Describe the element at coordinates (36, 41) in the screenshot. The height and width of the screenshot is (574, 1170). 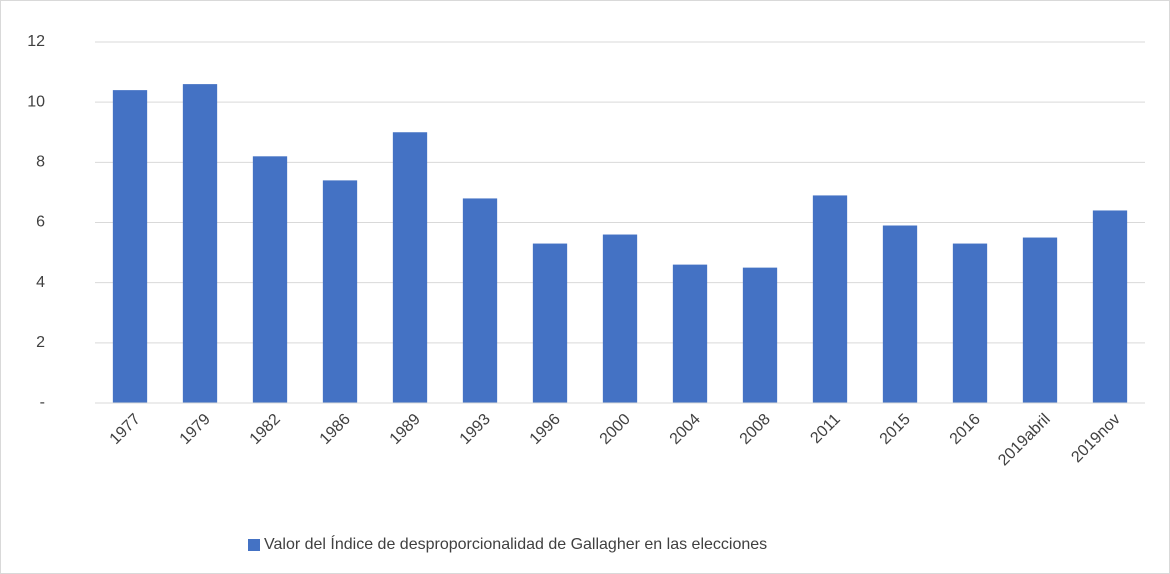
I see `y-tick-label: 12` at that location.